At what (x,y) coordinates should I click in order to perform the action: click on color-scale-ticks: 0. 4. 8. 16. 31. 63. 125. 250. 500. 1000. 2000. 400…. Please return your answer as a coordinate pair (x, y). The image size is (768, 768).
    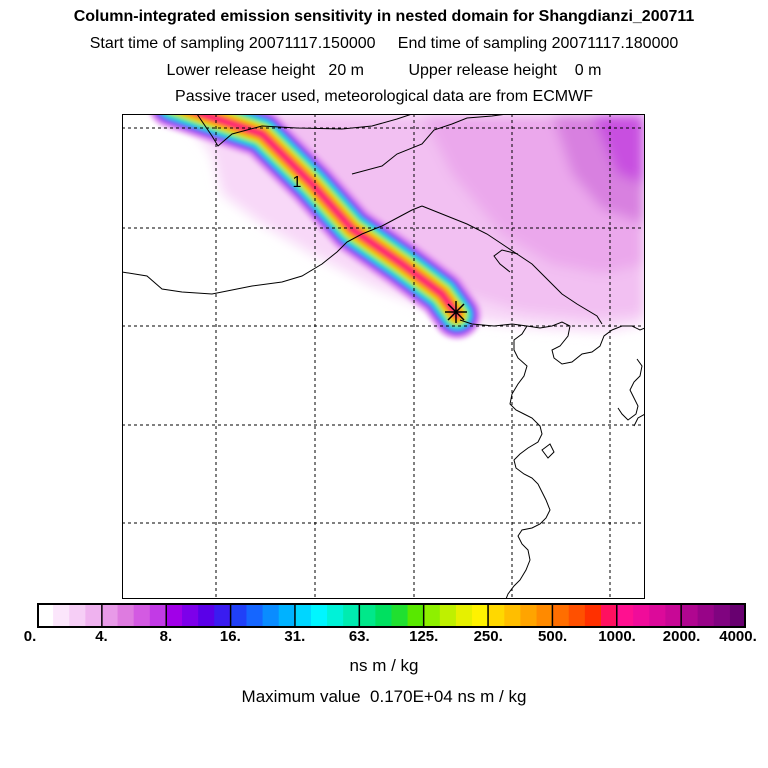
    Looking at the image, I should click on (384, 640).